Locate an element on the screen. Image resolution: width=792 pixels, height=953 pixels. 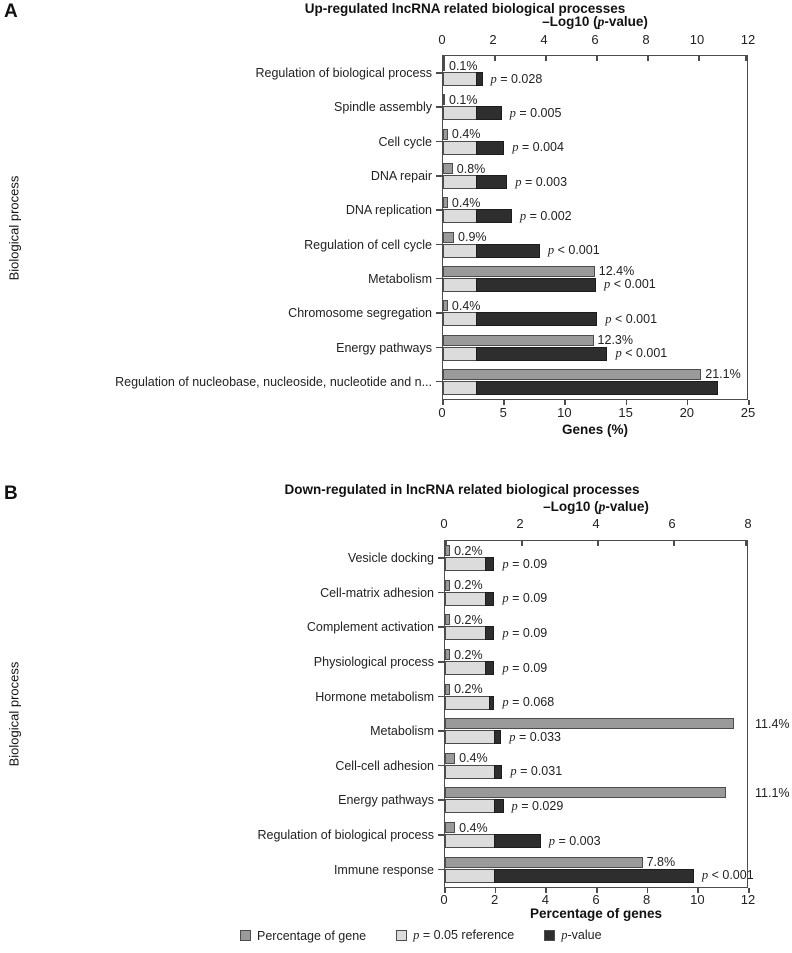
percentage-label: 11.4% is located at coordinates (772, 723).